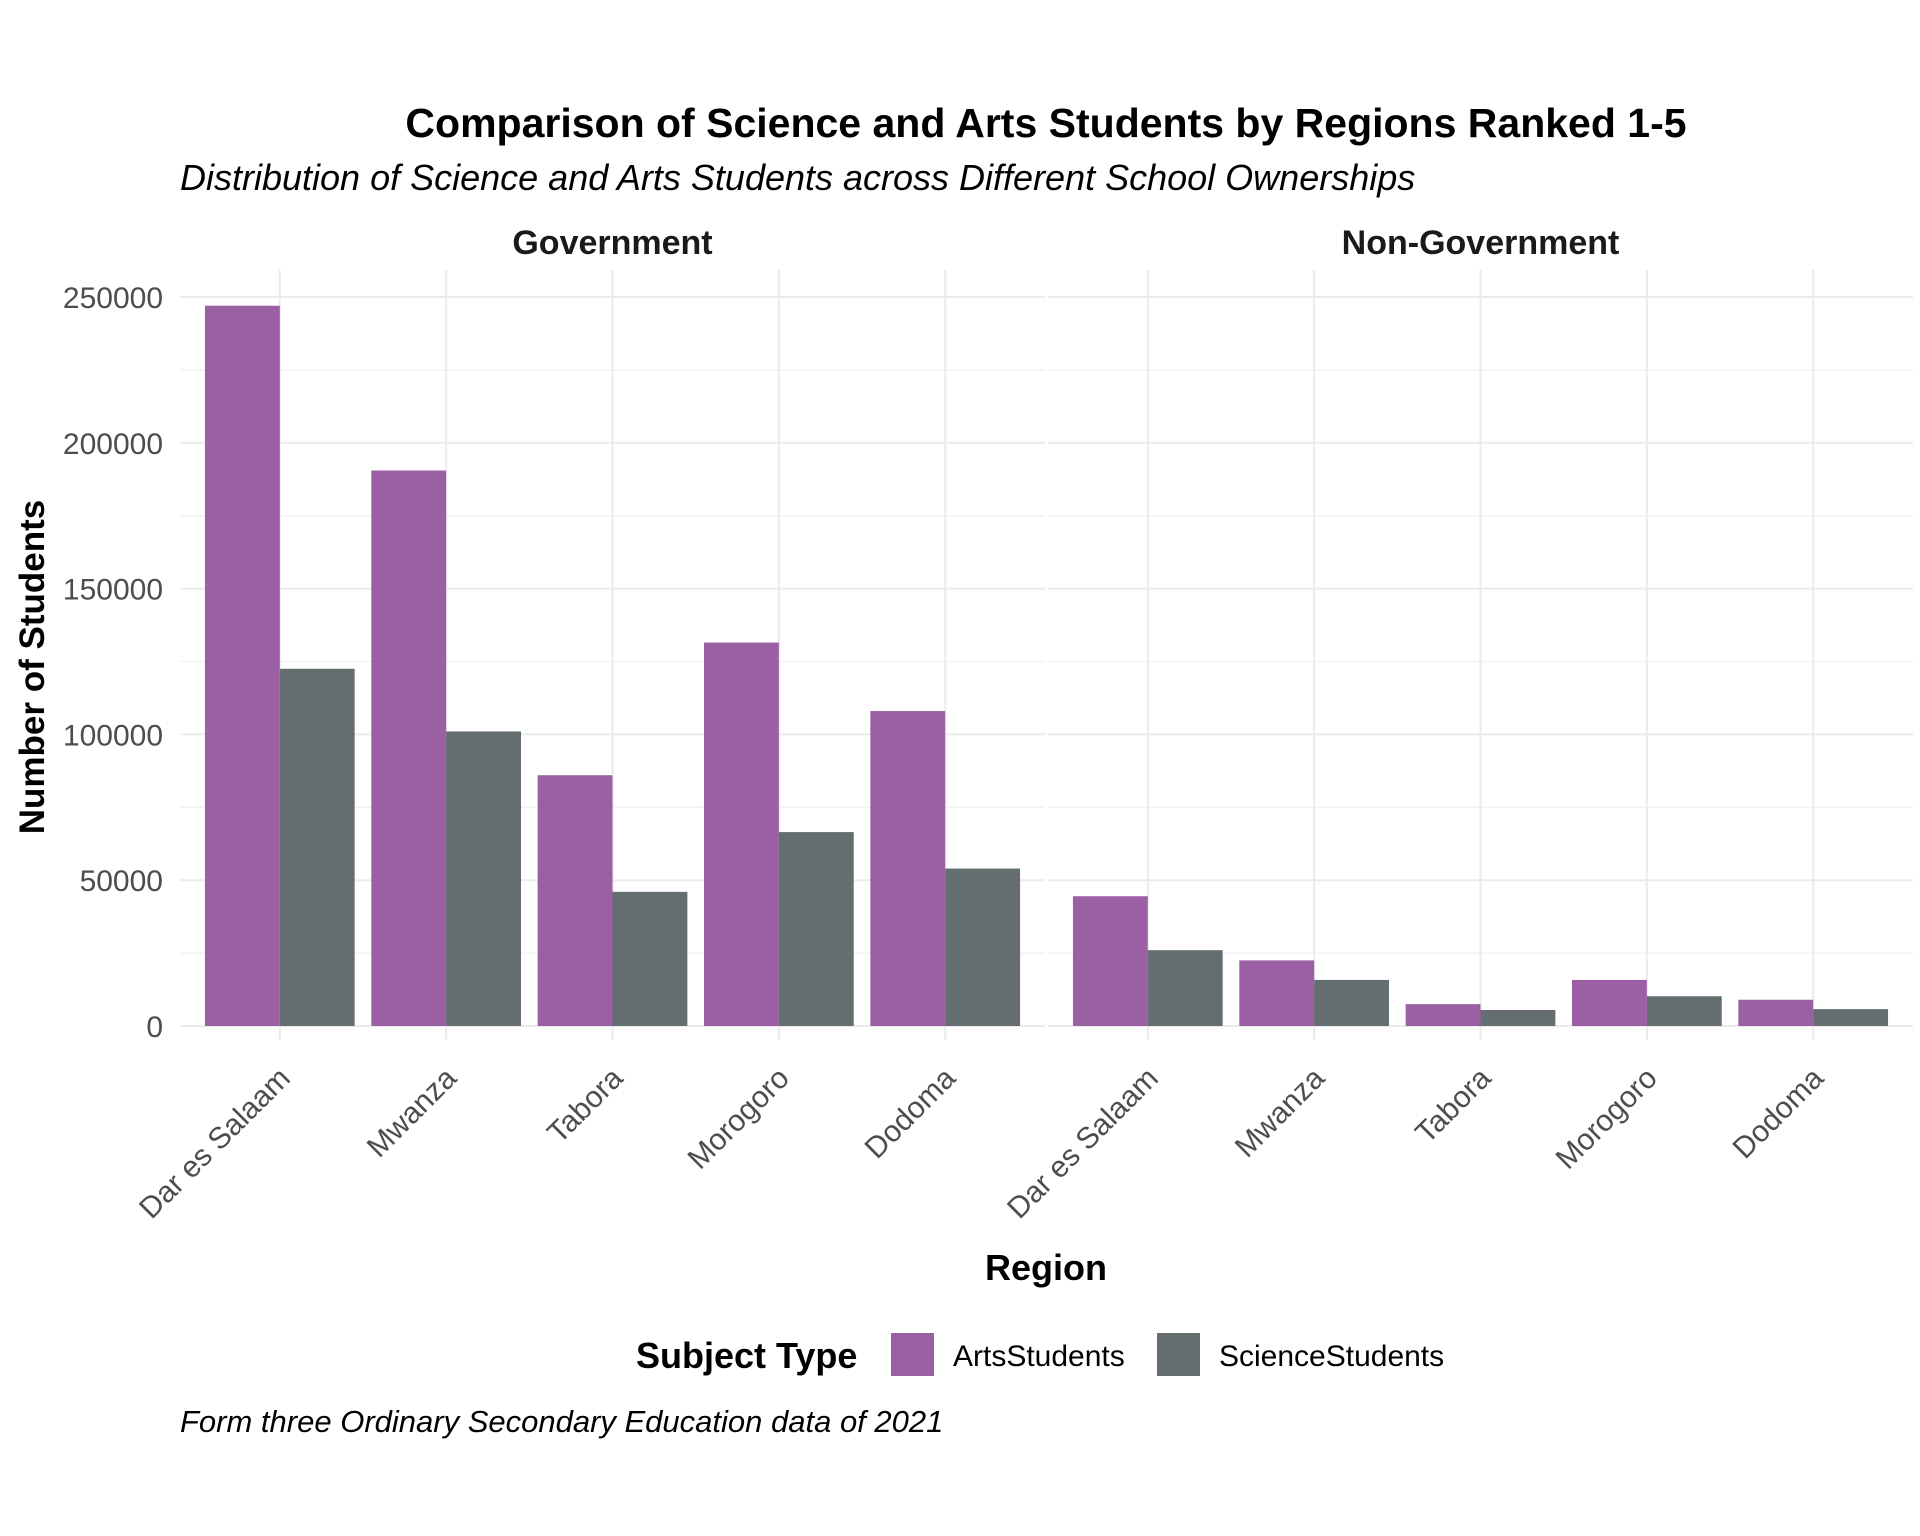 The width and height of the screenshot is (1920, 1536). What do you see at coordinates (912, 1354) in the screenshot?
I see `legend-key-artsstudents` at bounding box center [912, 1354].